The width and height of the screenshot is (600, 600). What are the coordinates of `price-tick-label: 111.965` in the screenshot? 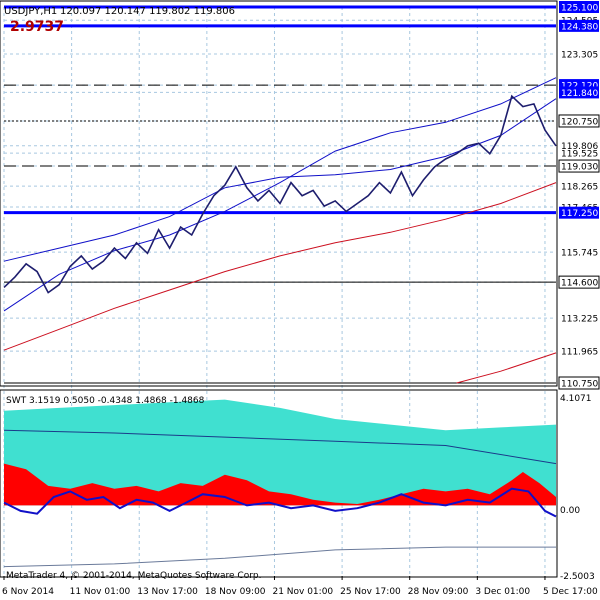 It's located at (579, 353).